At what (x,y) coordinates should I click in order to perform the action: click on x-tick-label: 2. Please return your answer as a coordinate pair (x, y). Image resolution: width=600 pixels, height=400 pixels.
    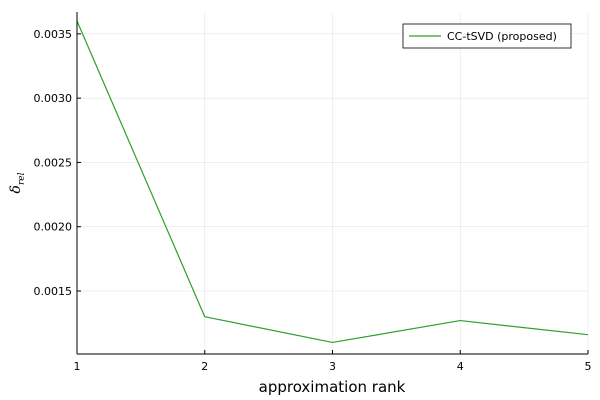
    Looking at the image, I should click on (204, 366).